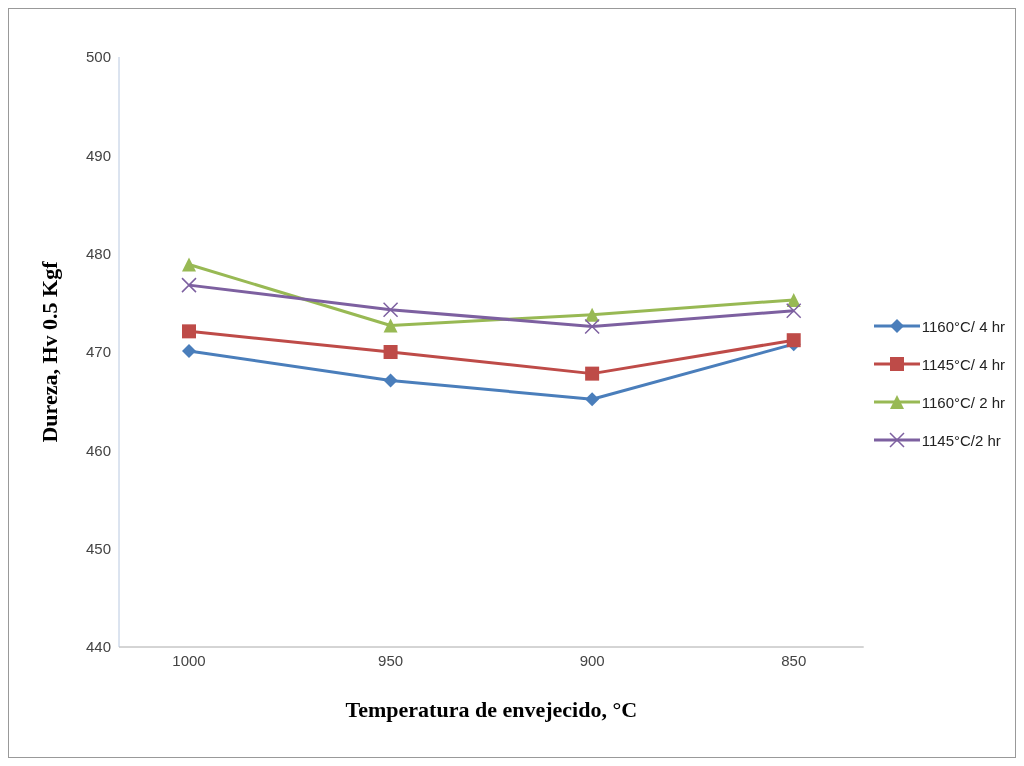 The image size is (1024, 766). I want to click on y-tick-label: 490, so click(98, 155).